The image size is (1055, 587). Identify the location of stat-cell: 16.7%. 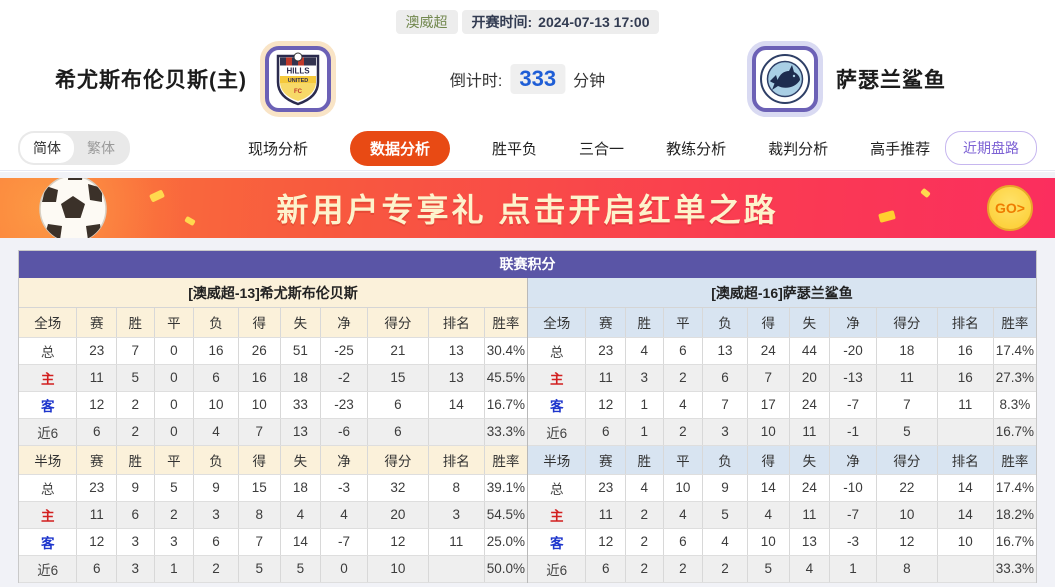
(1014, 432).